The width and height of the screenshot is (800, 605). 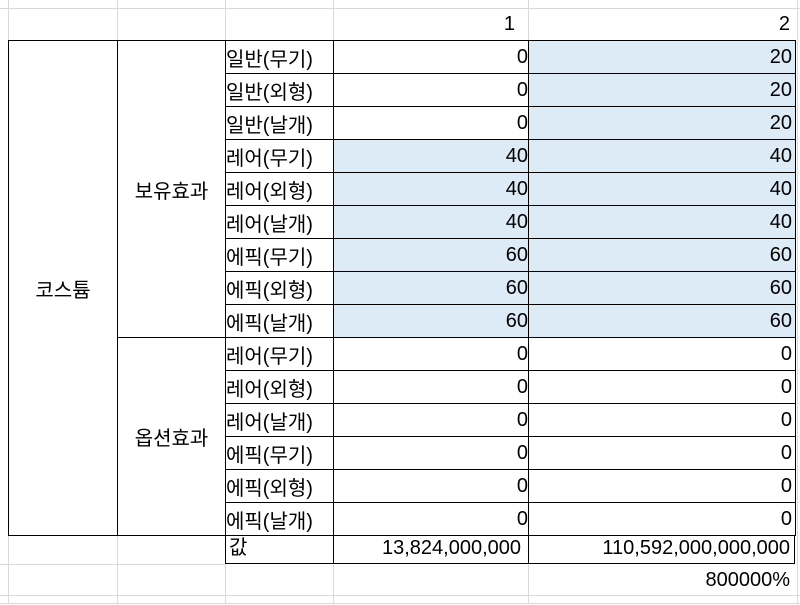 I want to click on row-label-cell: 일반(무기), so click(x=279, y=57).